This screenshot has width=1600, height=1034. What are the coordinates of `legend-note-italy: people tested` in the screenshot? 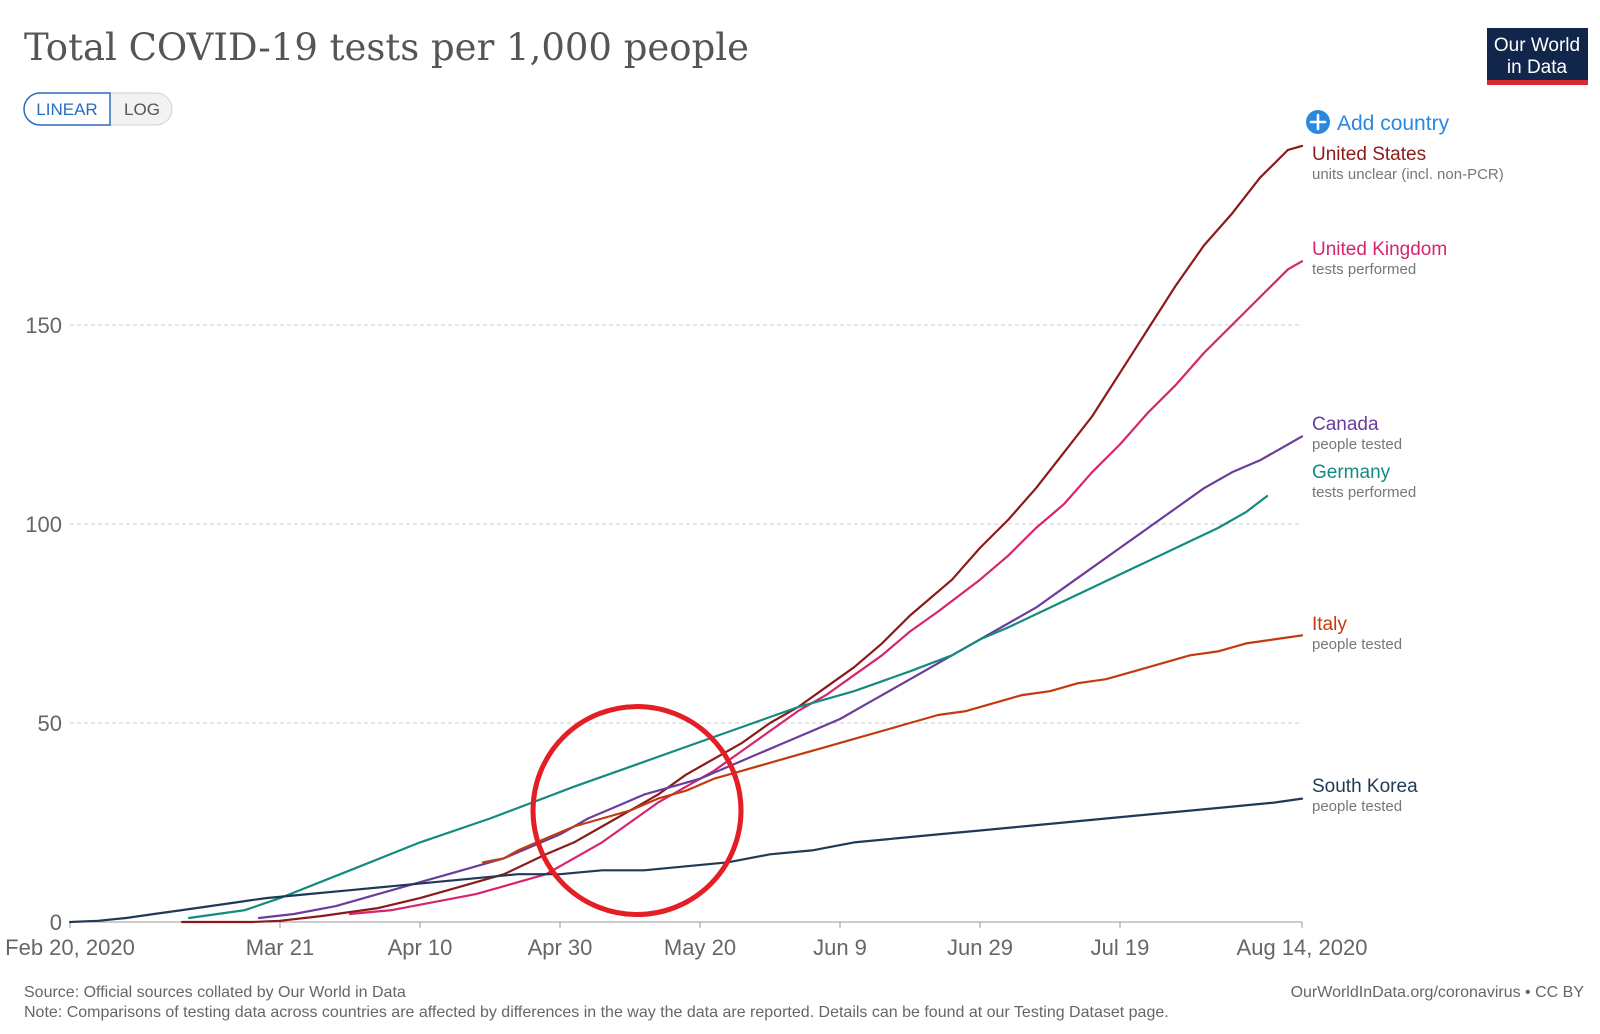 It's located at (1357, 644).